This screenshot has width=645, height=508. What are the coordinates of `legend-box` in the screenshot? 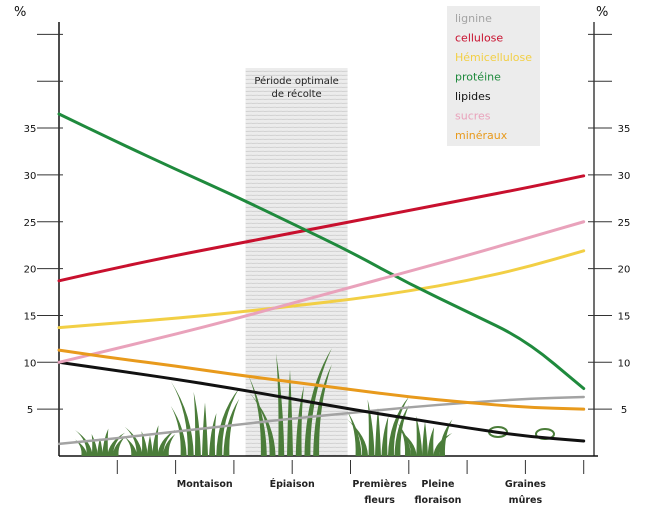 It's located at (493, 76).